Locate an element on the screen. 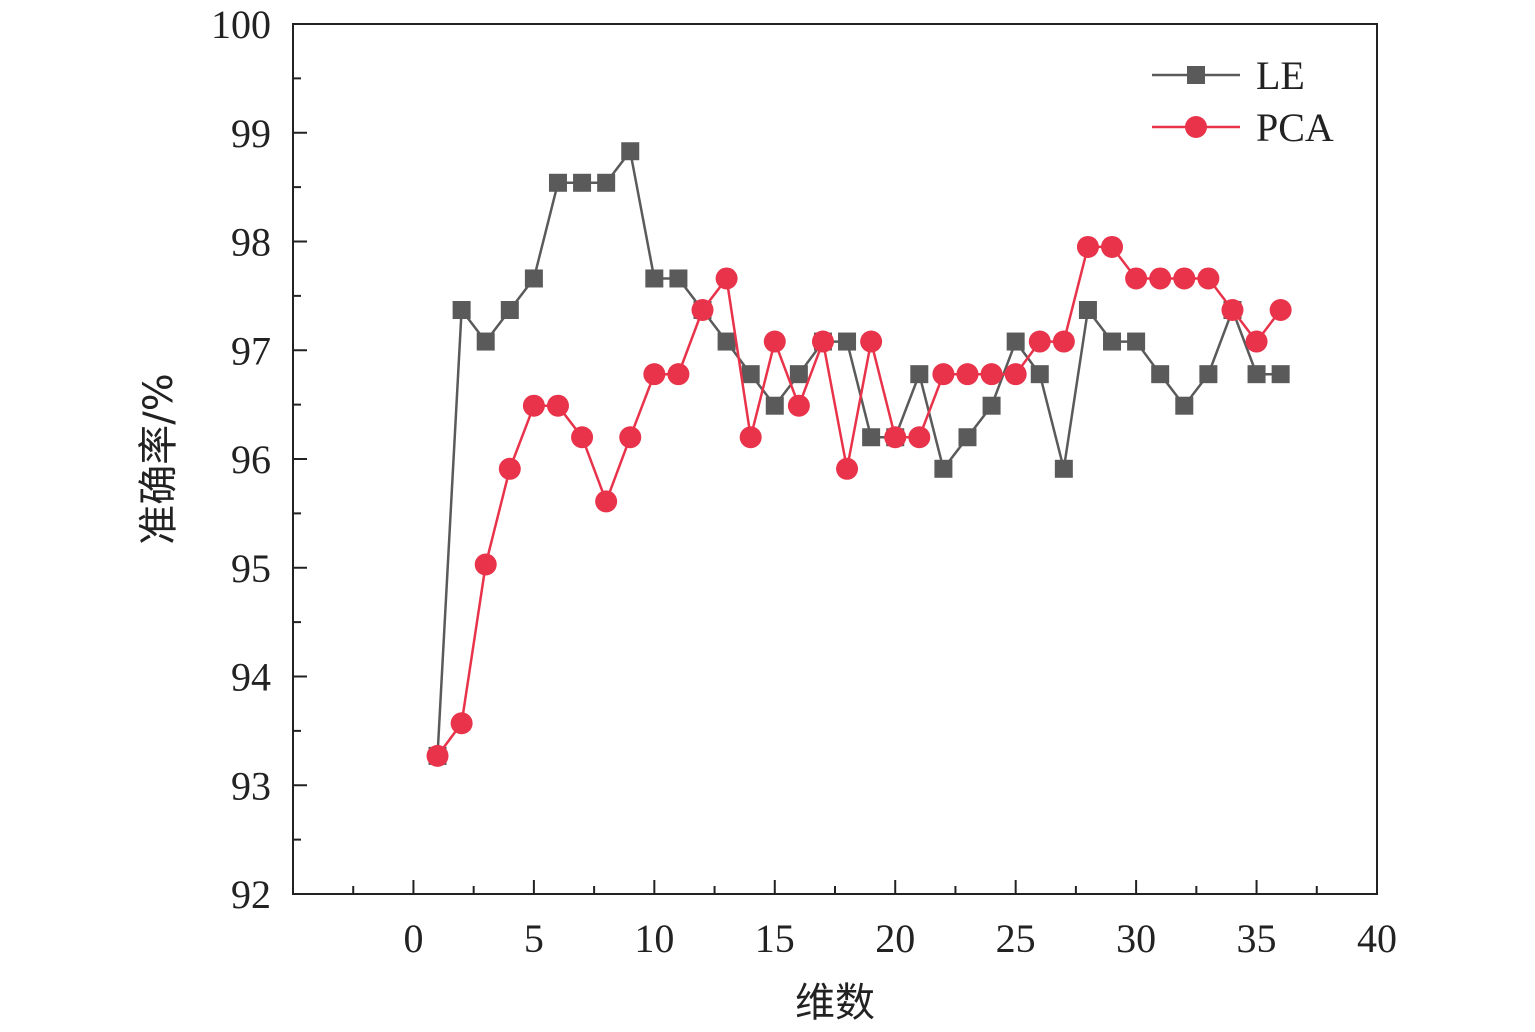 The image size is (1535, 1032). y-tick-label: 98 is located at coordinates (251, 242).